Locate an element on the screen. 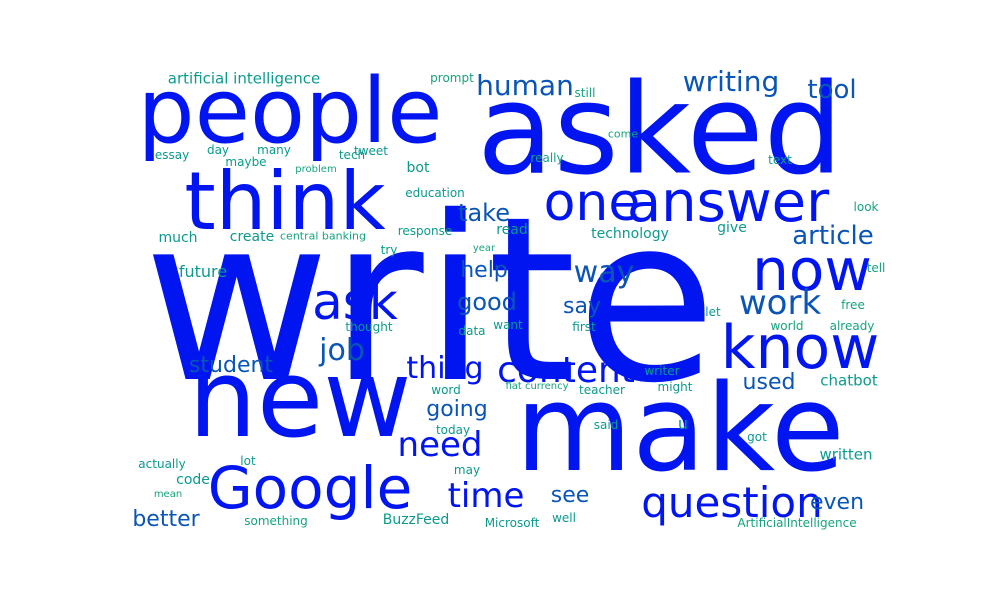 The image size is (1000, 600). word-good: good is located at coordinates (487, 302).